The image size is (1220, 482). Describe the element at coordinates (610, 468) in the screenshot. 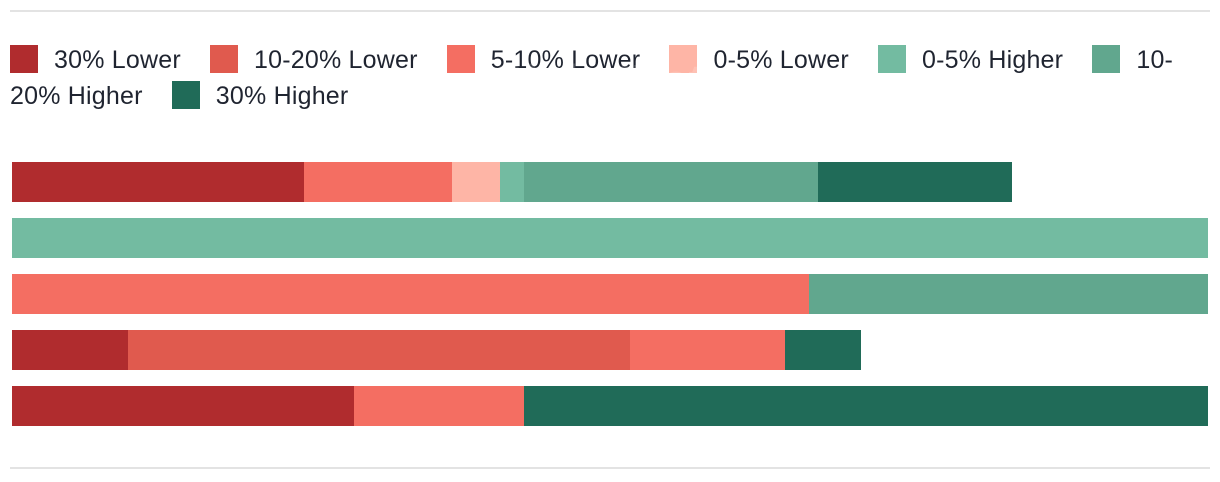

I see `bottom-divider` at that location.